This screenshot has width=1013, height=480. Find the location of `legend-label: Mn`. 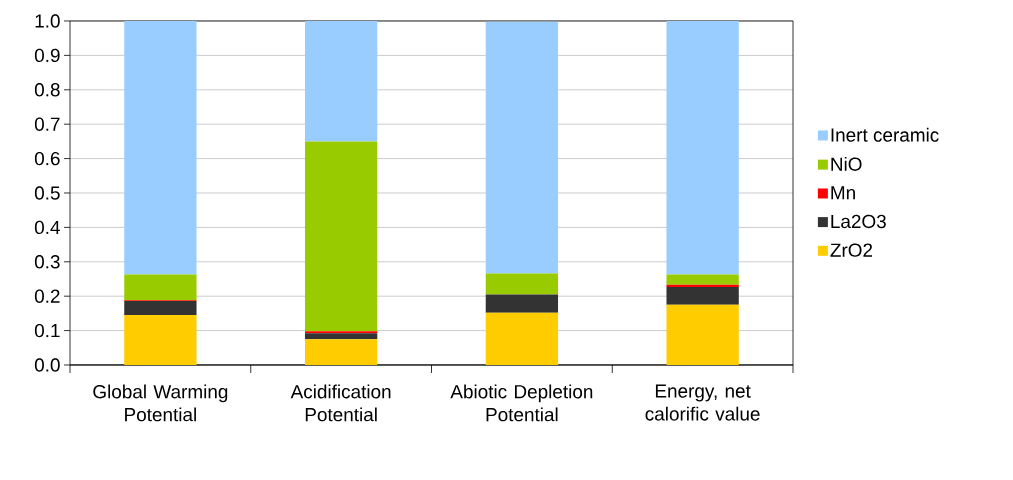

legend-label: Mn is located at coordinates (843, 193).